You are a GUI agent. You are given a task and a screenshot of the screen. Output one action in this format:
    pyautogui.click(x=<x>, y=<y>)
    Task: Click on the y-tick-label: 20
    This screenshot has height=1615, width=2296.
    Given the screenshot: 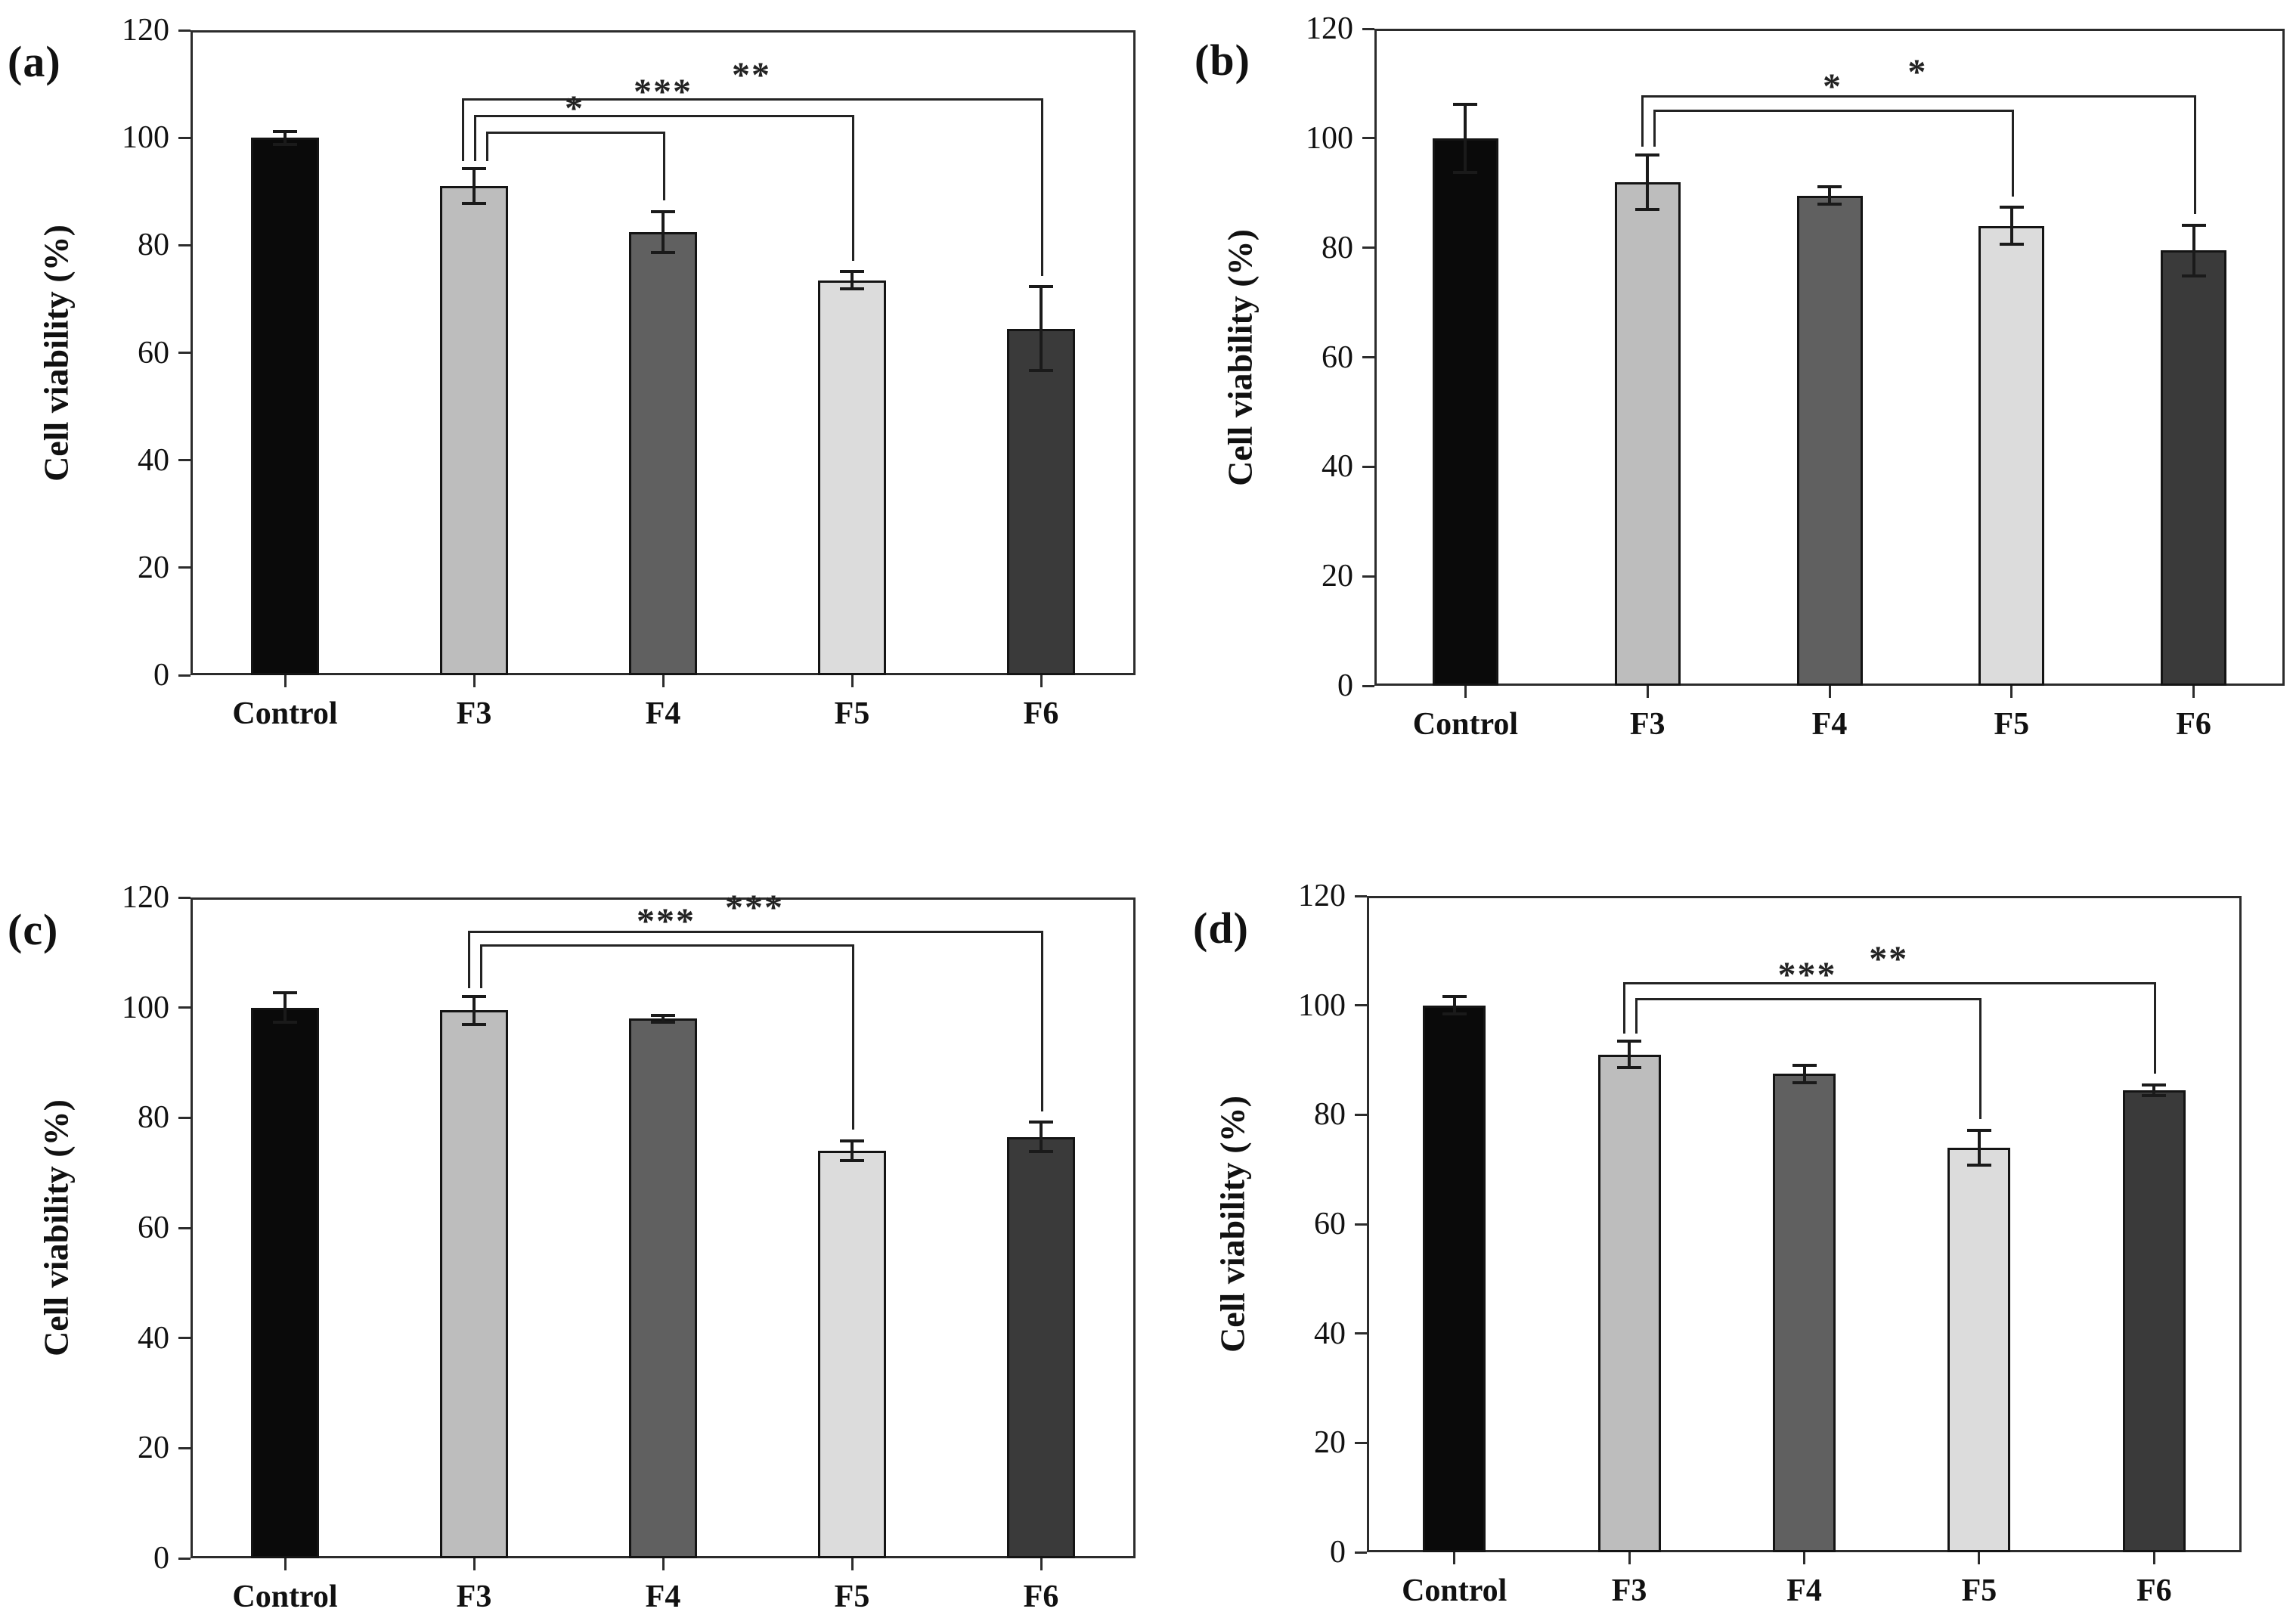 What is the action you would take?
    pyautogui.click(x=153, y=1448)
    